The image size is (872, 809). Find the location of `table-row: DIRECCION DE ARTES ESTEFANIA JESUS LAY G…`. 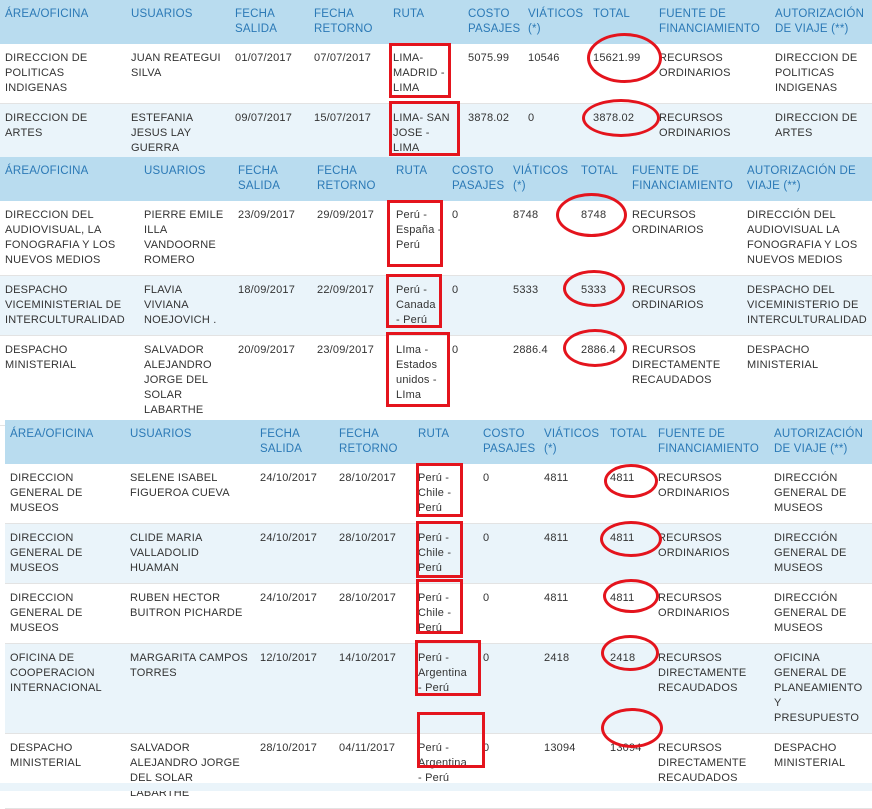

table-row: DIRECCION DE ARTES ESTEFANIA JESUS LAY G… is located at coordinates (436, 133).